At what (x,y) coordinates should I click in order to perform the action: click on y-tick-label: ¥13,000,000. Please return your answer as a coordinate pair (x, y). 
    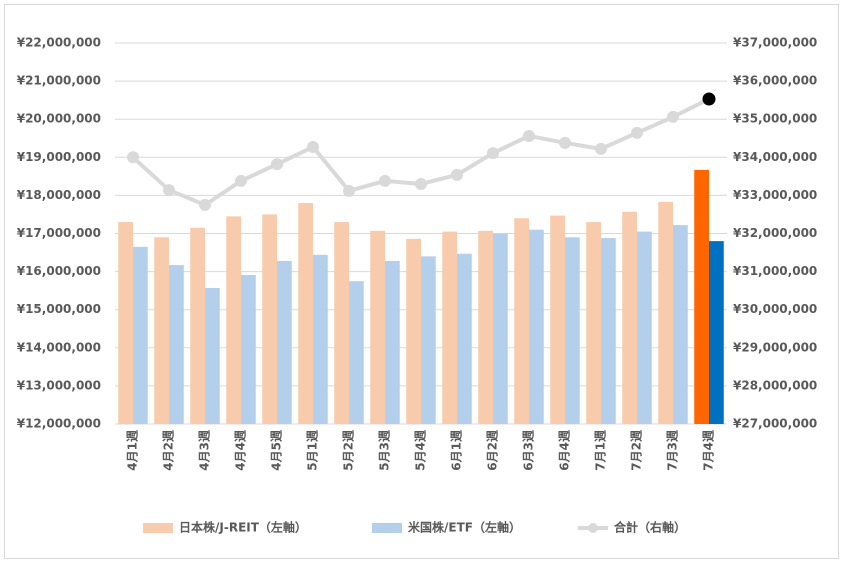
    Looking at the image, I should click on (59, 385).